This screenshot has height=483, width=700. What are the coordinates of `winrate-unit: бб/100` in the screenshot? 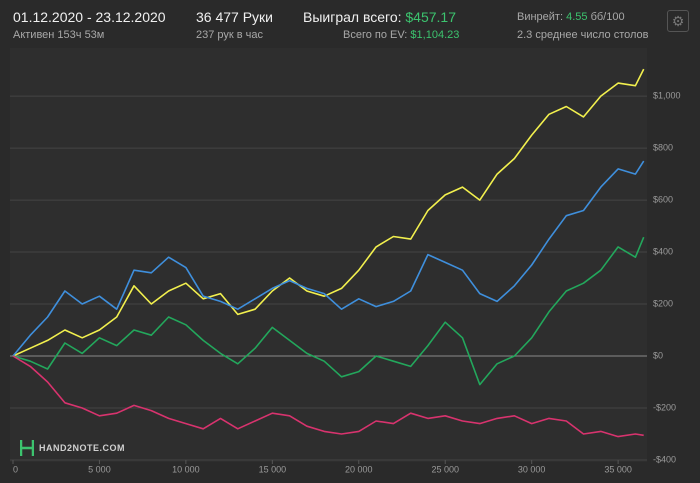 It's located at (607, 17).